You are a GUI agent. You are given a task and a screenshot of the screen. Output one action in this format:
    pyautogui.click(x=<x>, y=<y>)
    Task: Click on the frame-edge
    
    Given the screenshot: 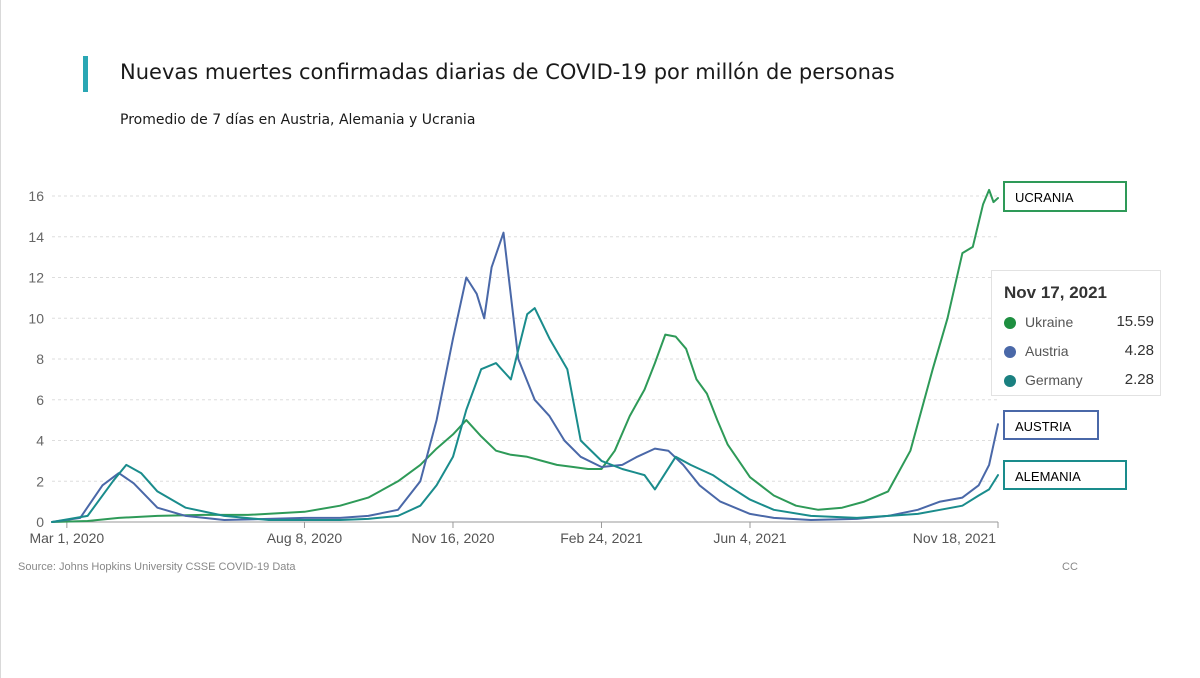 What is the action you would take?
    pyautogui.click(x=0, y=339)
    